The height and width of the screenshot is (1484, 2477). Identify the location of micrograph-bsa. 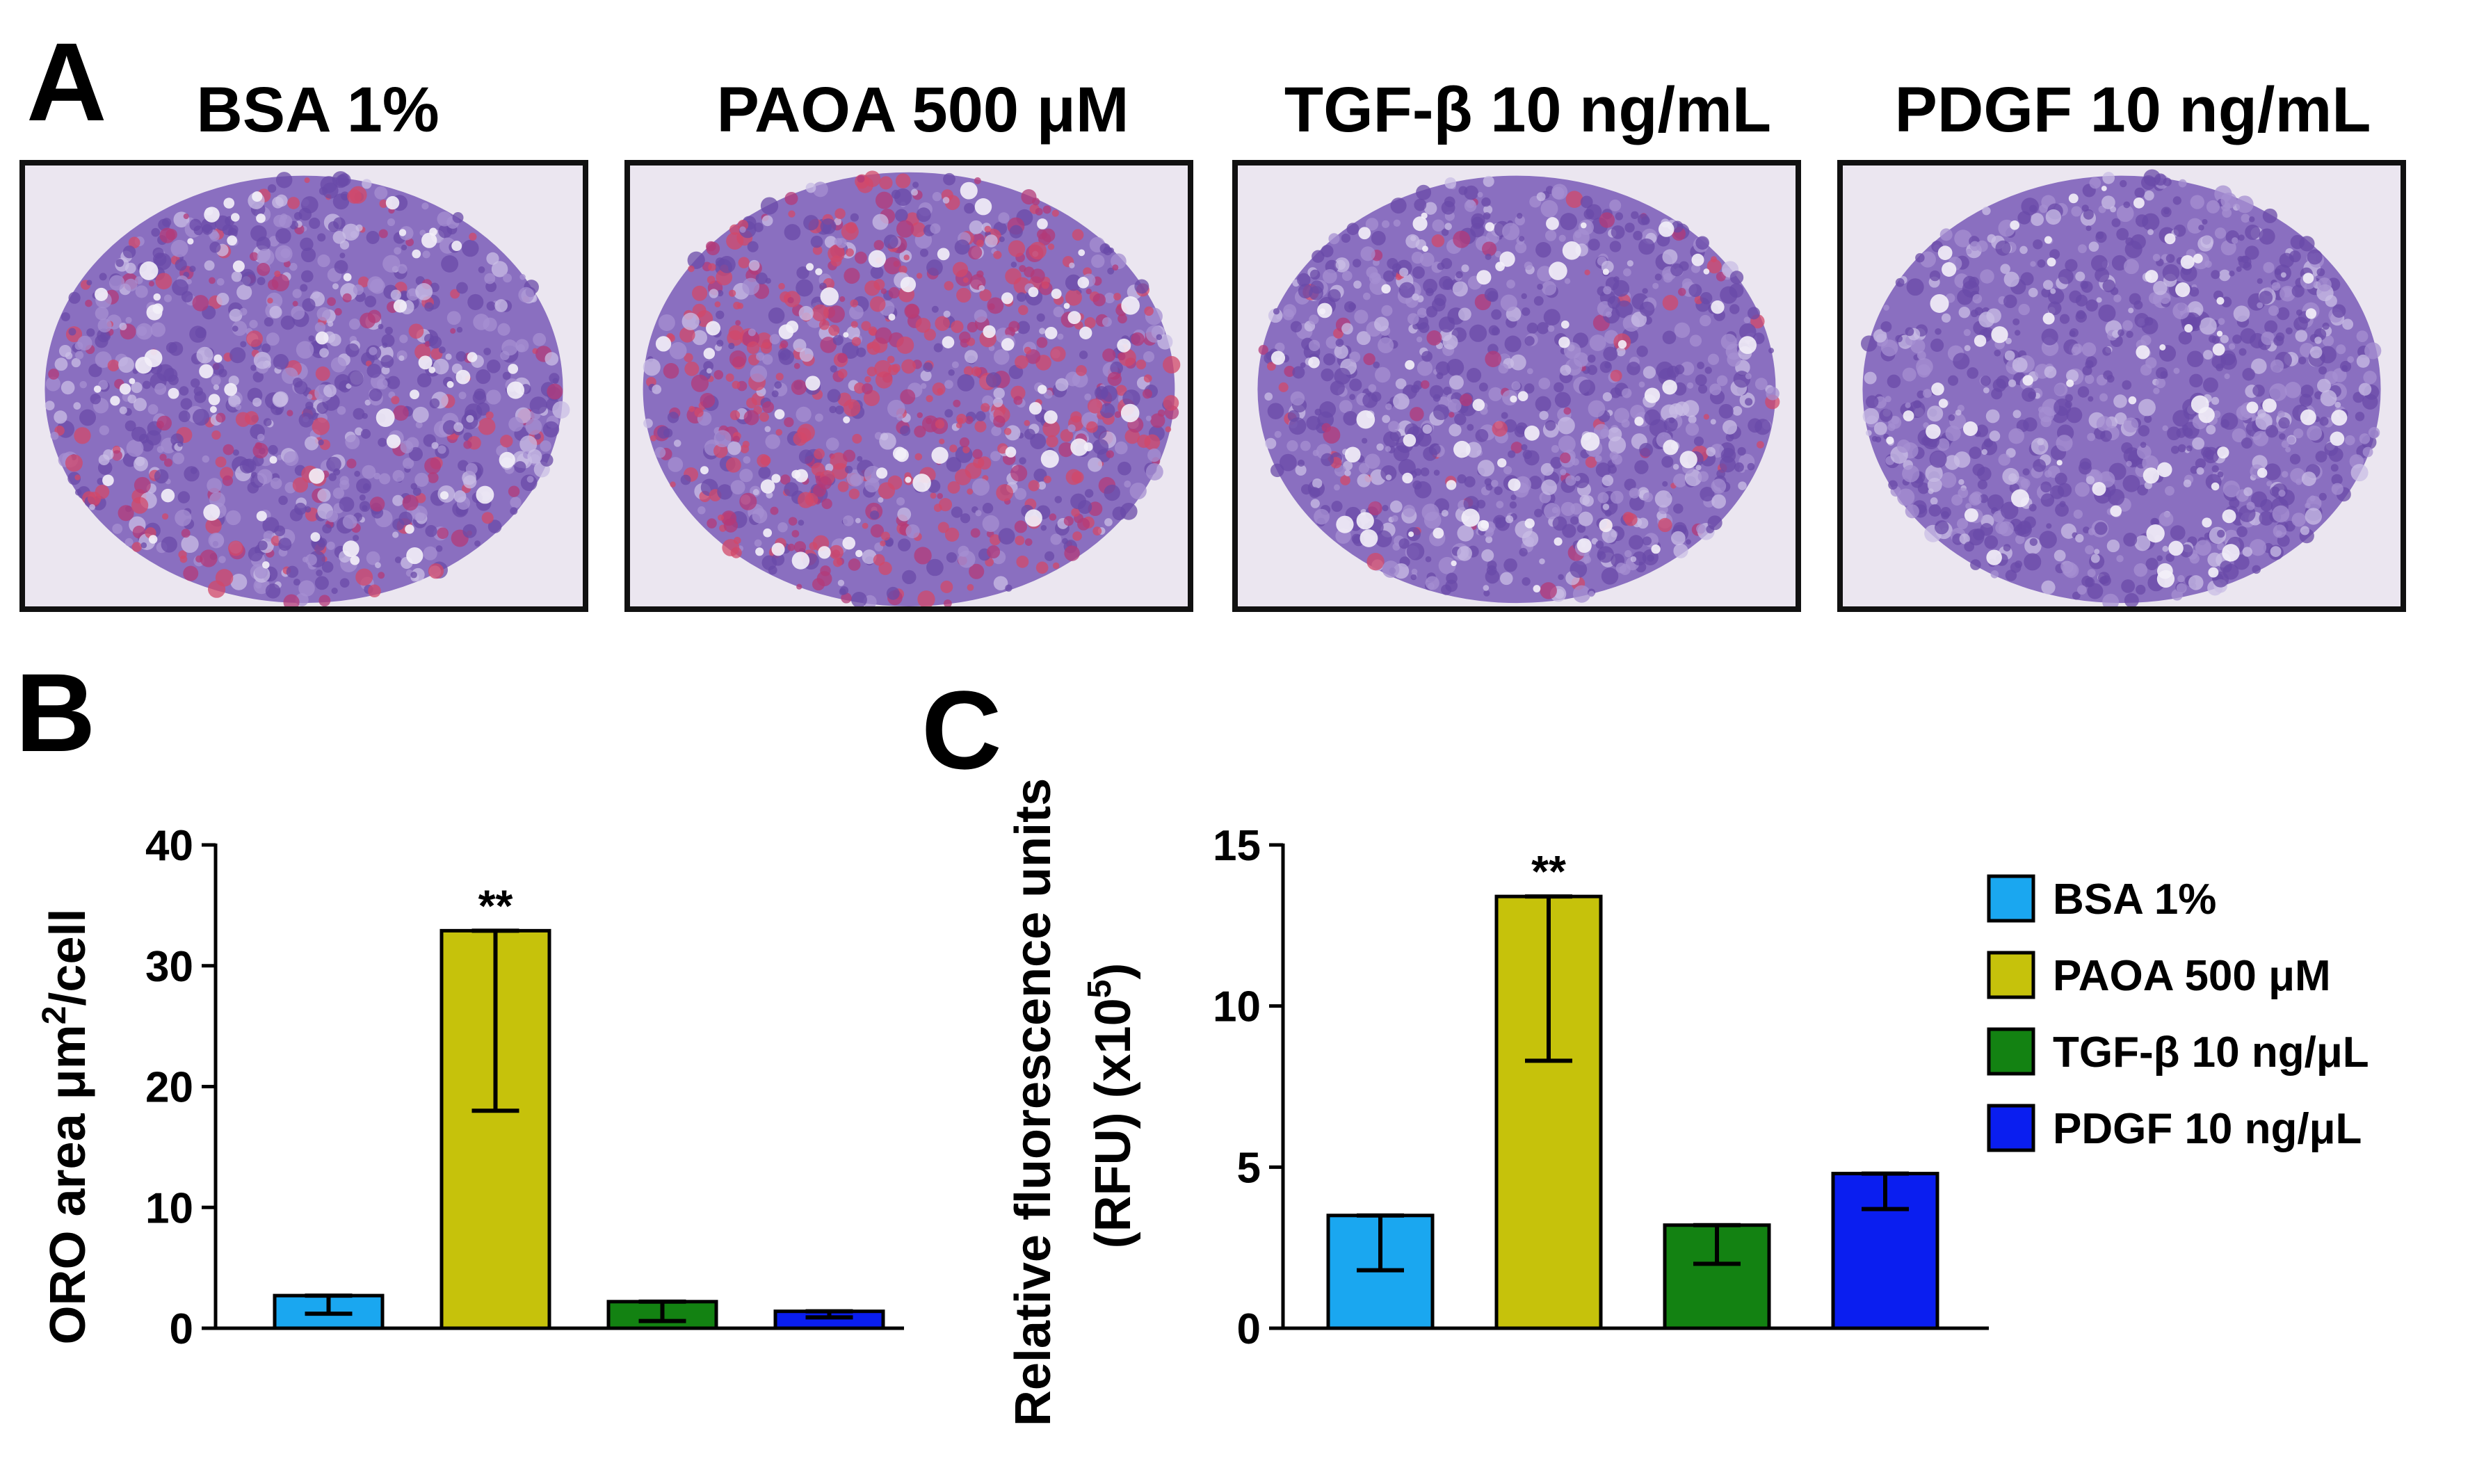
(303, 386).